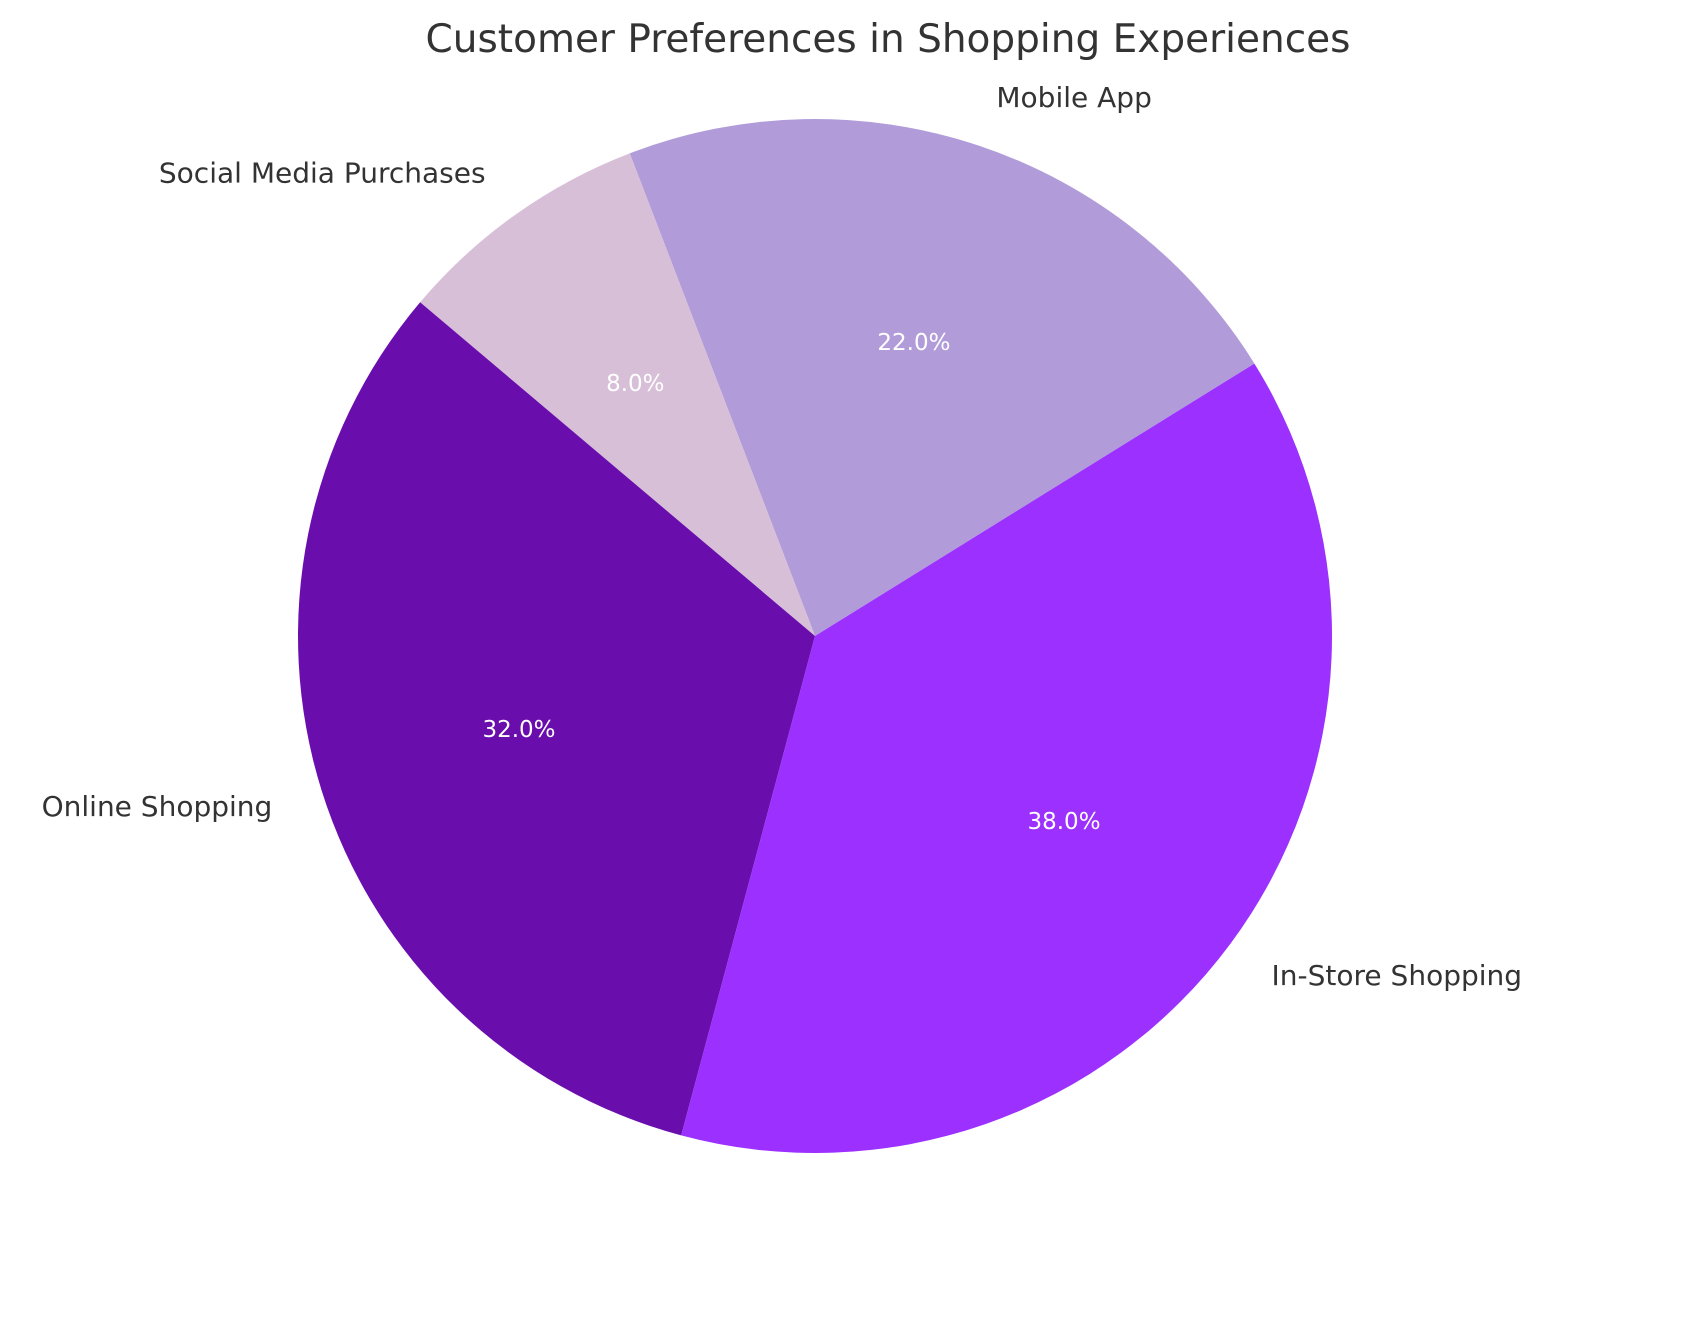  Describe the element at coordinates (942, 377) in the screenshot. I see `pie-slice-mobile-app` at that location.